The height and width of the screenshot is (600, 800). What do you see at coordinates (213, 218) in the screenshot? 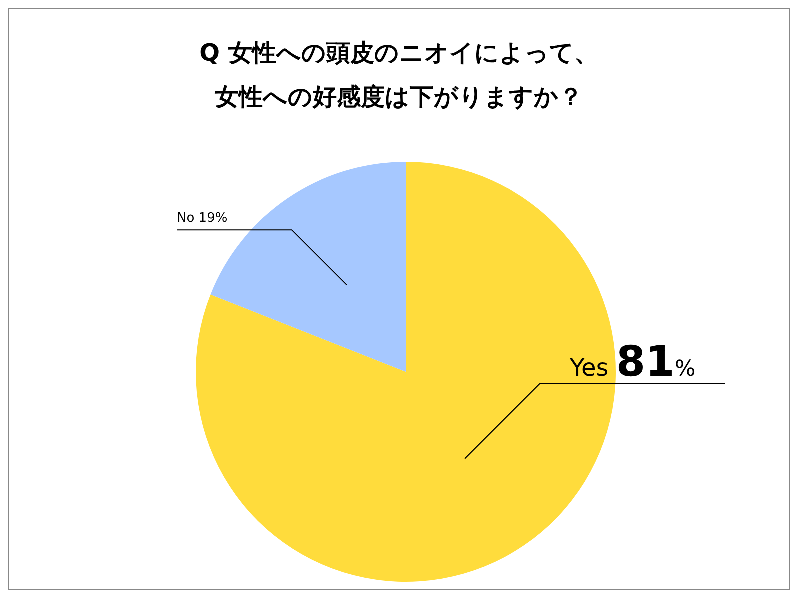
I see `data-label: 19%` at bounding box center [213, 218].